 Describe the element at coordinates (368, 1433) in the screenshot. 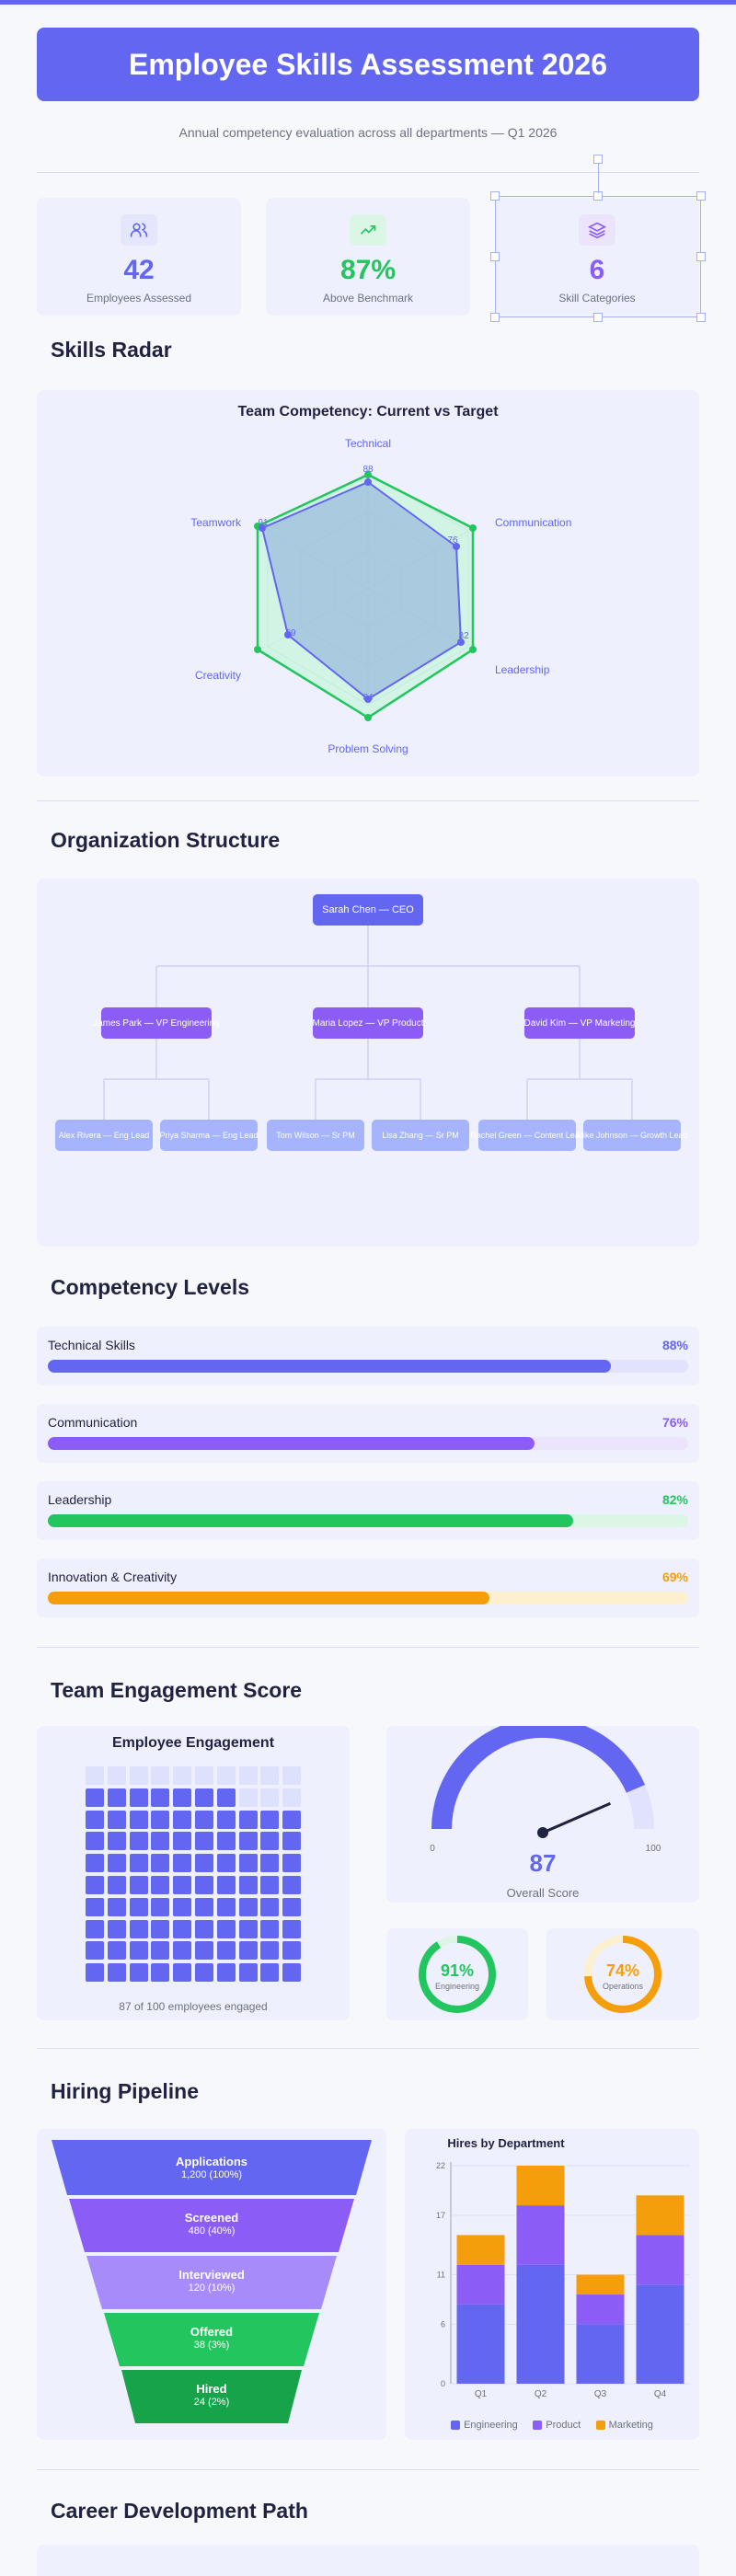

I see `competency-row: Communication 76%` at that location.